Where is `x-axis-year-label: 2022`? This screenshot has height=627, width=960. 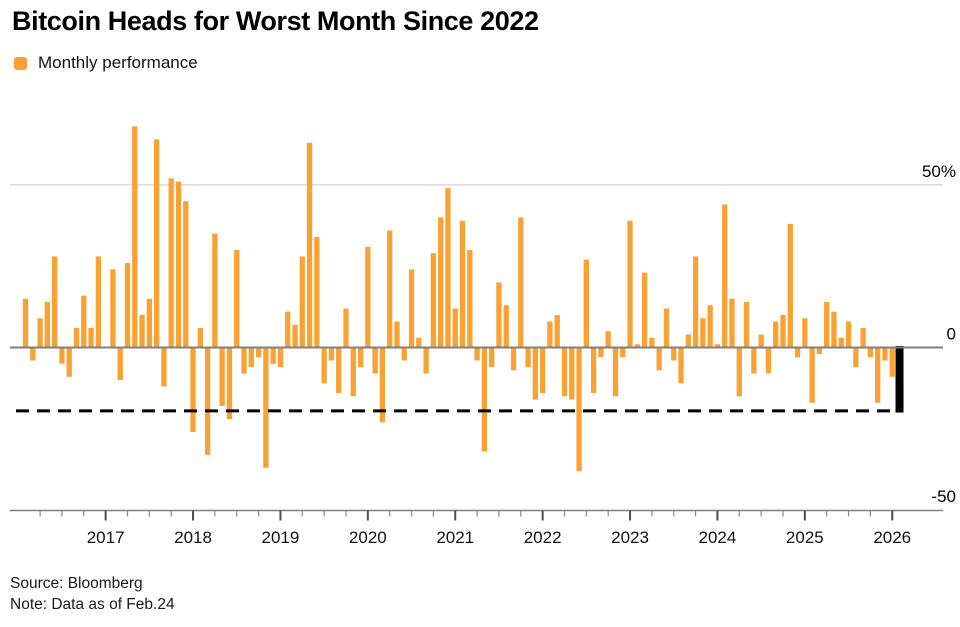
x-axis-year-label: 2022 is located at coordinates (543, 537).